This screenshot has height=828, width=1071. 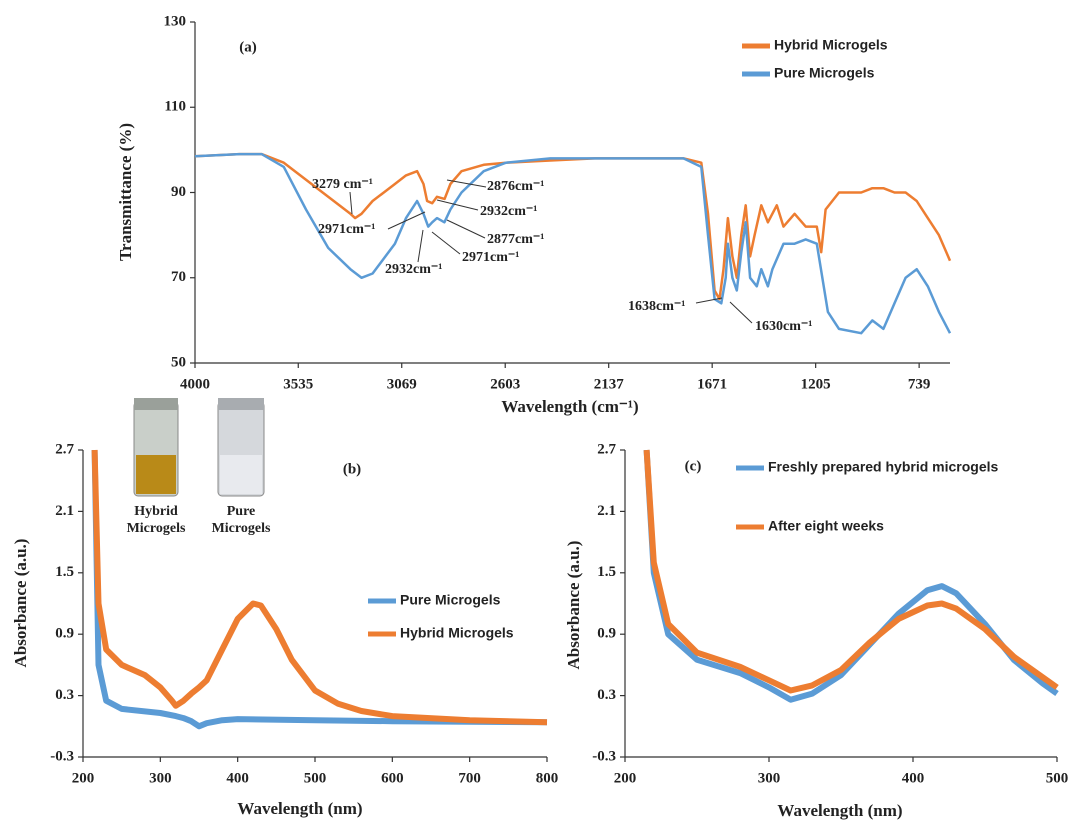 I want to click on legend-label: After eight weeks, so click(x=826, y=526).